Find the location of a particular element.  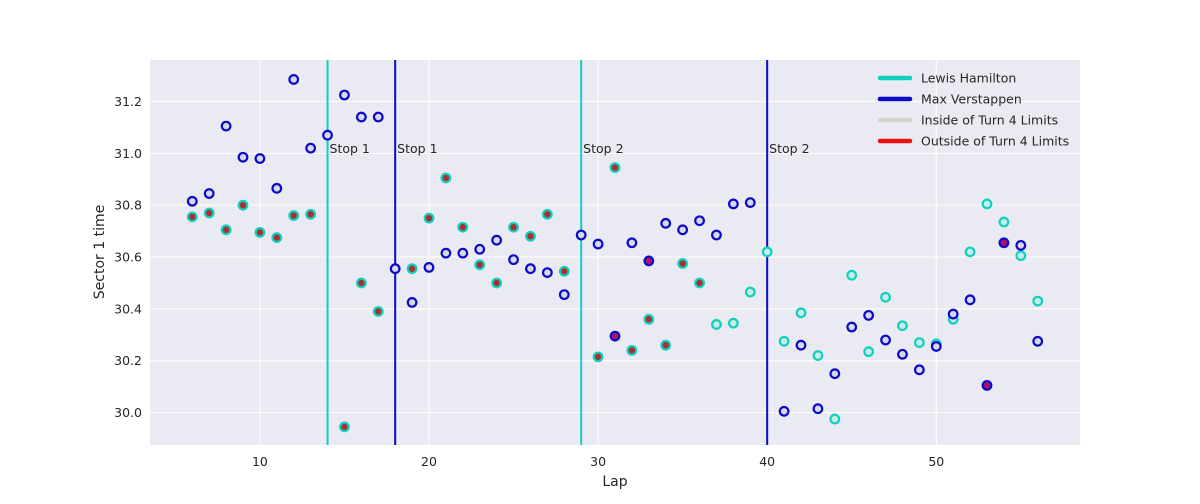

y-tick-label: 30.8 is located at coordinates (128, 205).